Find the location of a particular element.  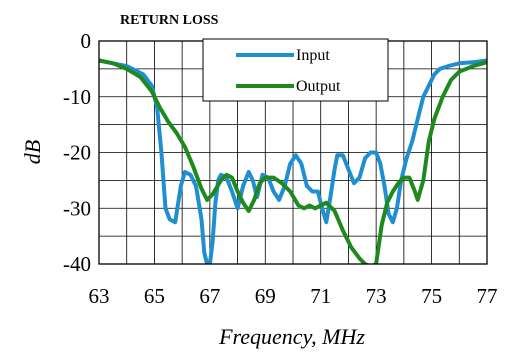

y-tick-label: -20 is located at coordinates (77, 153).